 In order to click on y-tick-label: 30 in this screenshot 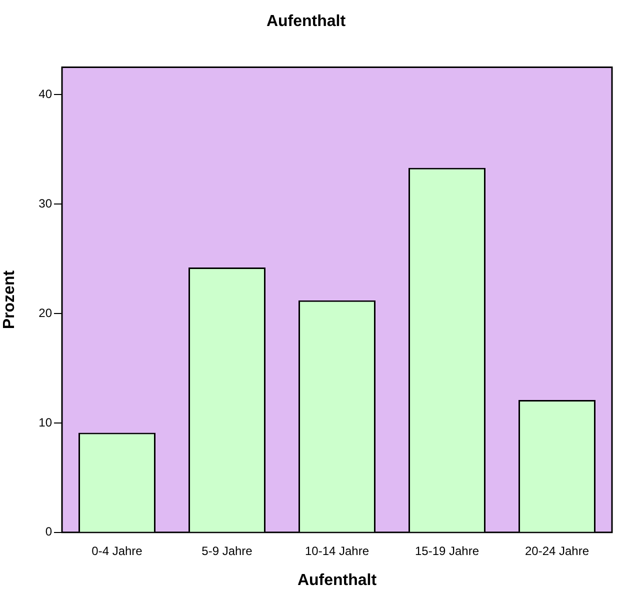, I will do `click(45, 203)`.